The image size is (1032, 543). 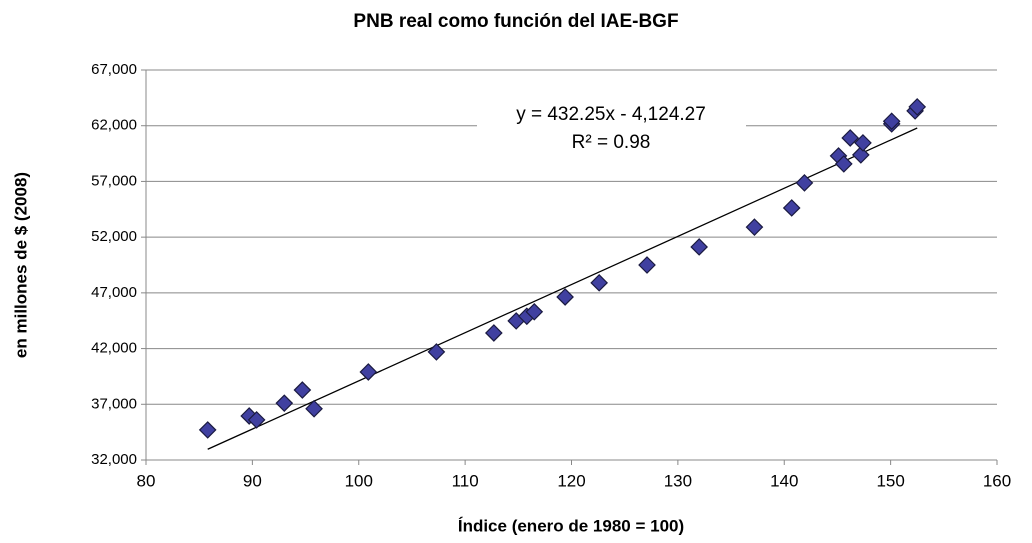 I want to click on x-axis-label: Índice (enero de 1980 = 100), so click(x=571, y=525).